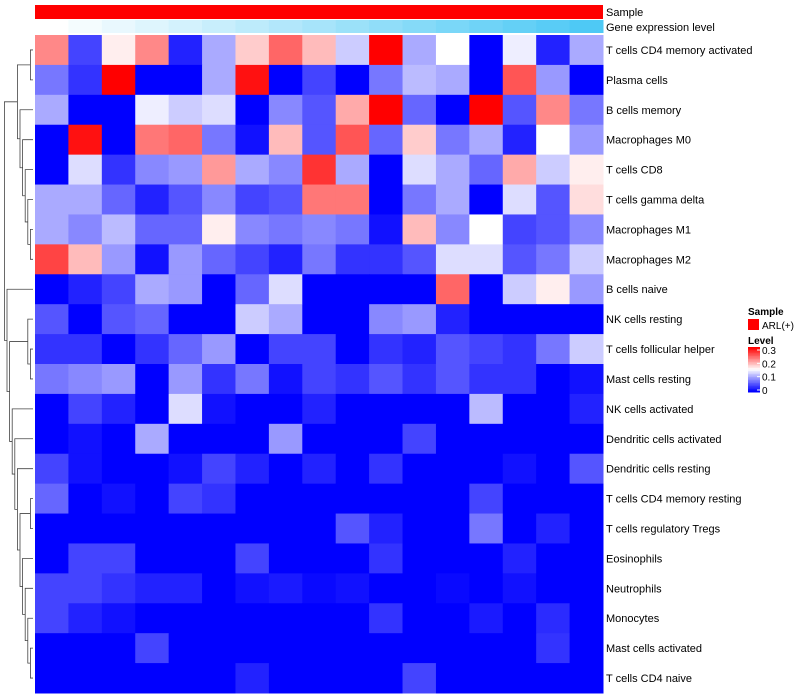 The width and height of the screenshot is (800, 700). What do you see at coordinates (654, 649) in the screenshot?
I see `row-label: Mast cells activated` at bounding box center [654, 649].